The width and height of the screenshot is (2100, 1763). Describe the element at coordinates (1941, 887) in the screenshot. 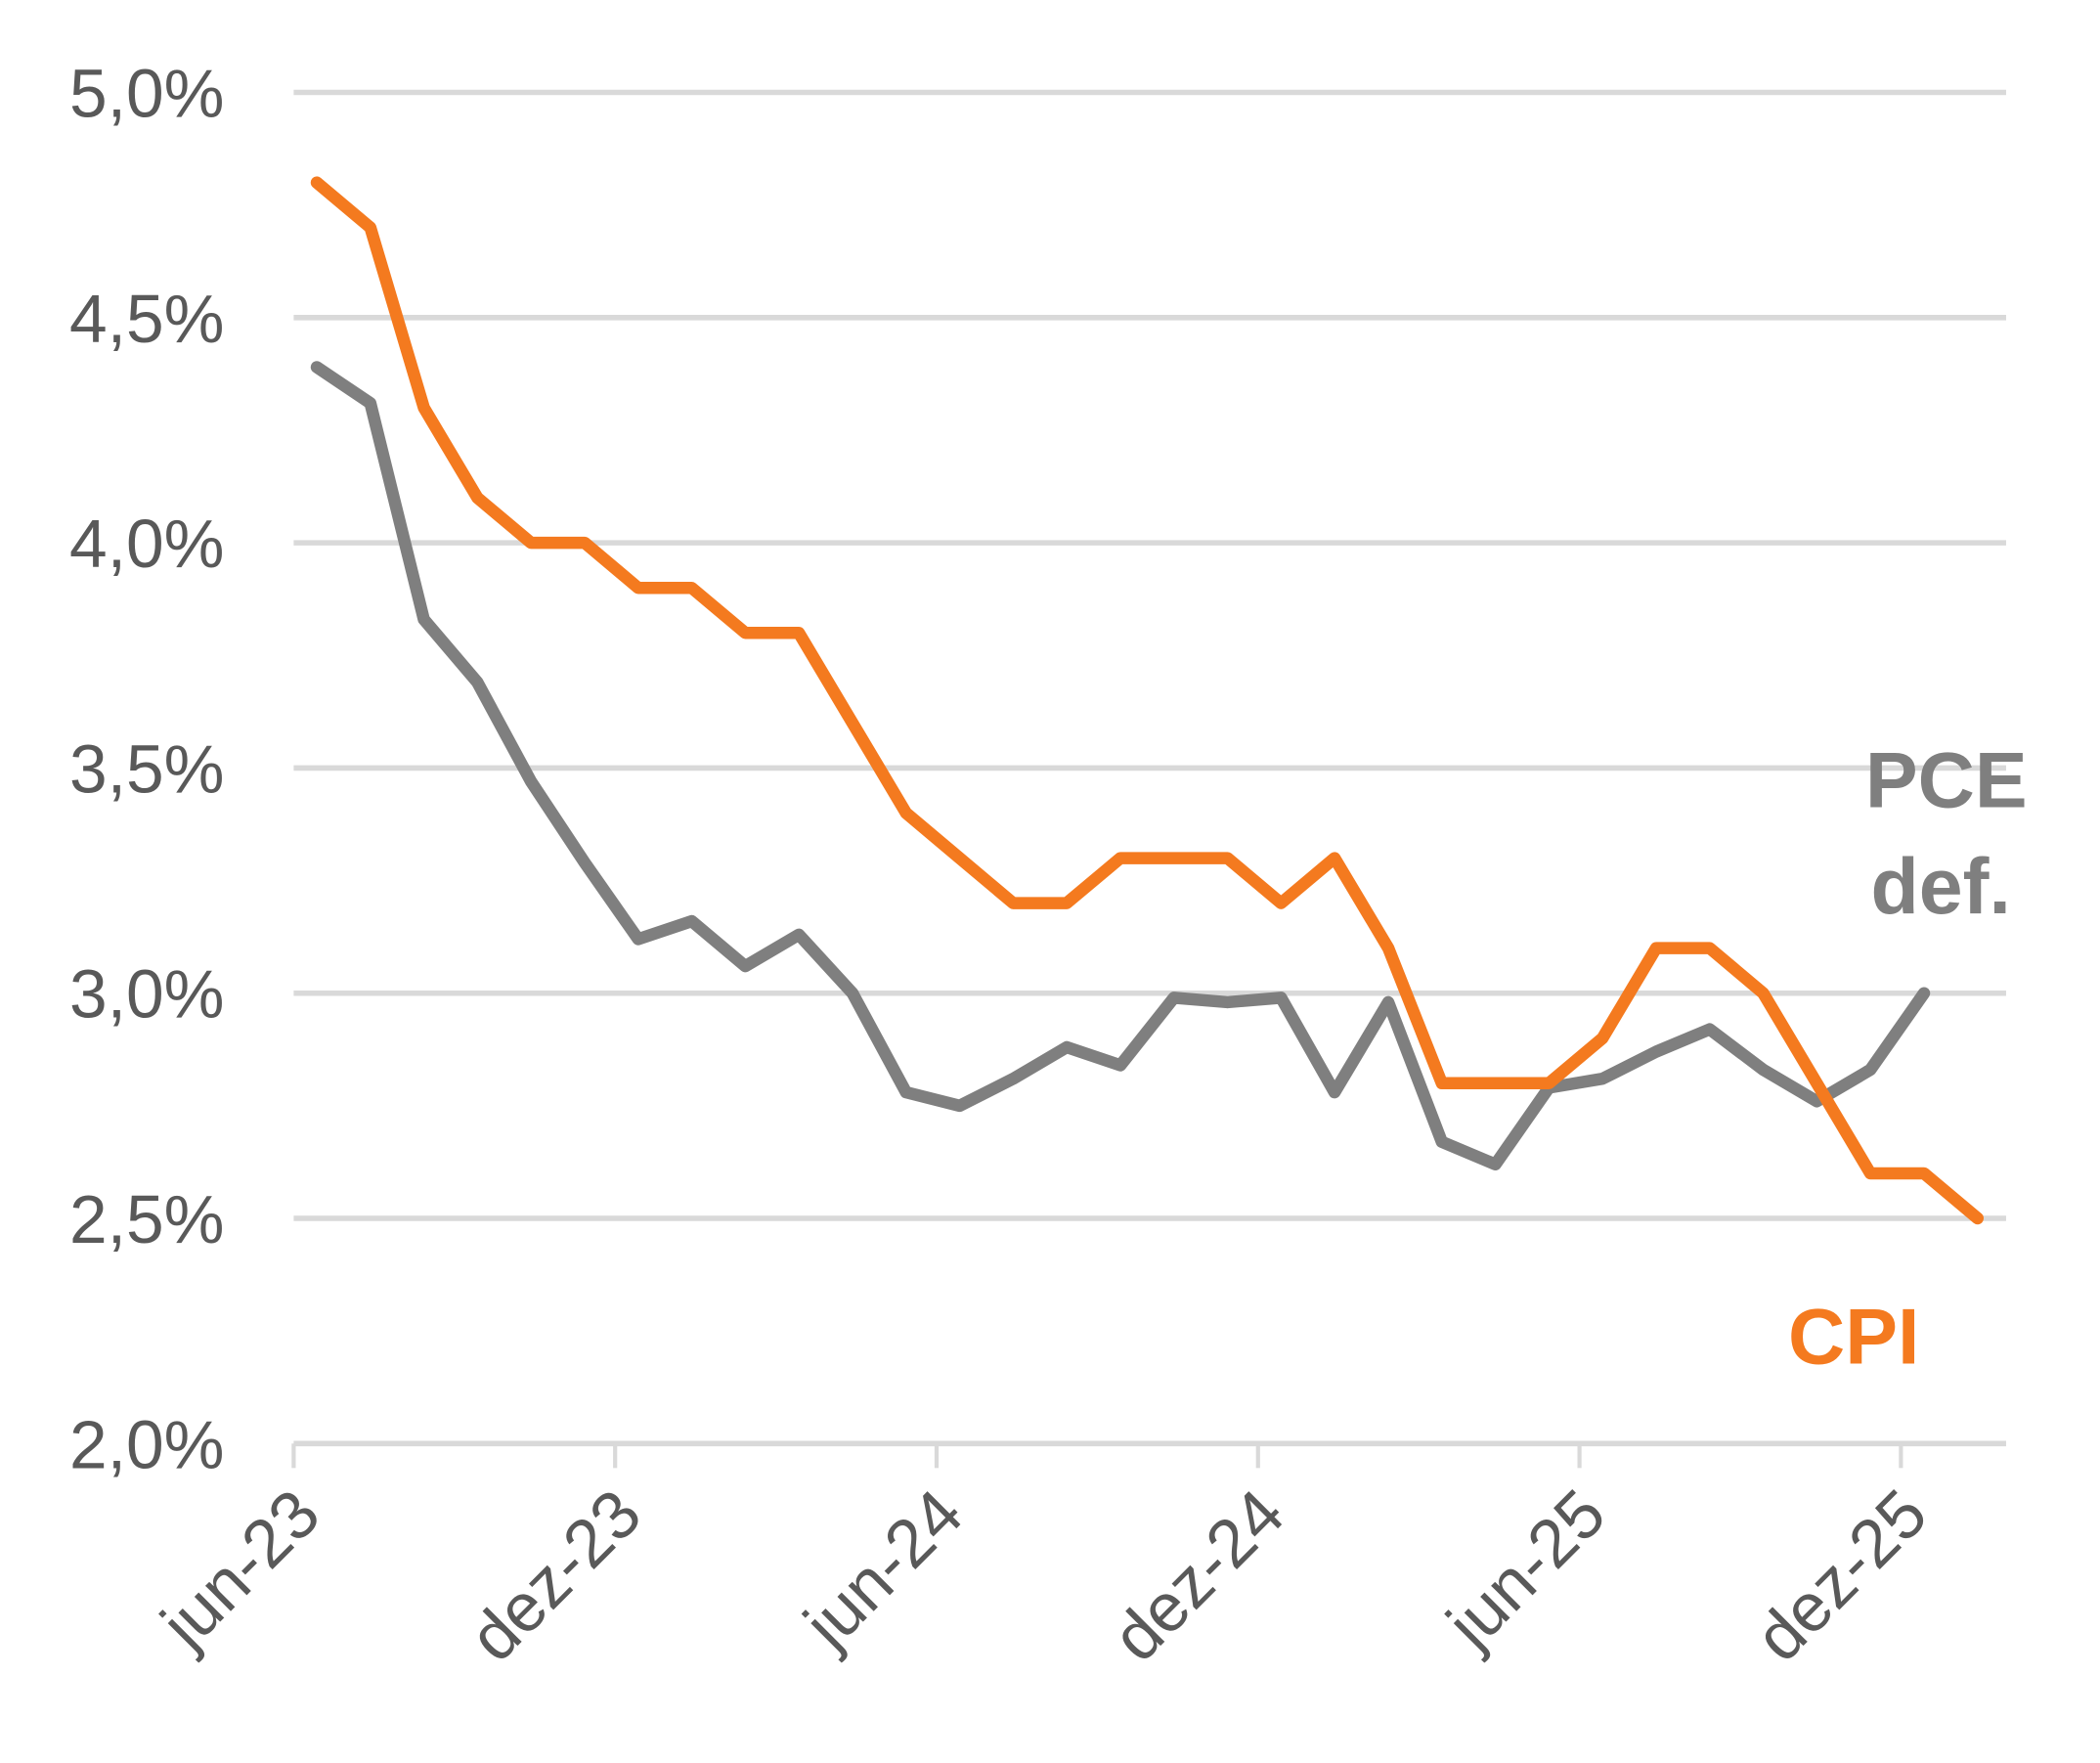

I see `legend-label-pce-line2: def.` at that location.